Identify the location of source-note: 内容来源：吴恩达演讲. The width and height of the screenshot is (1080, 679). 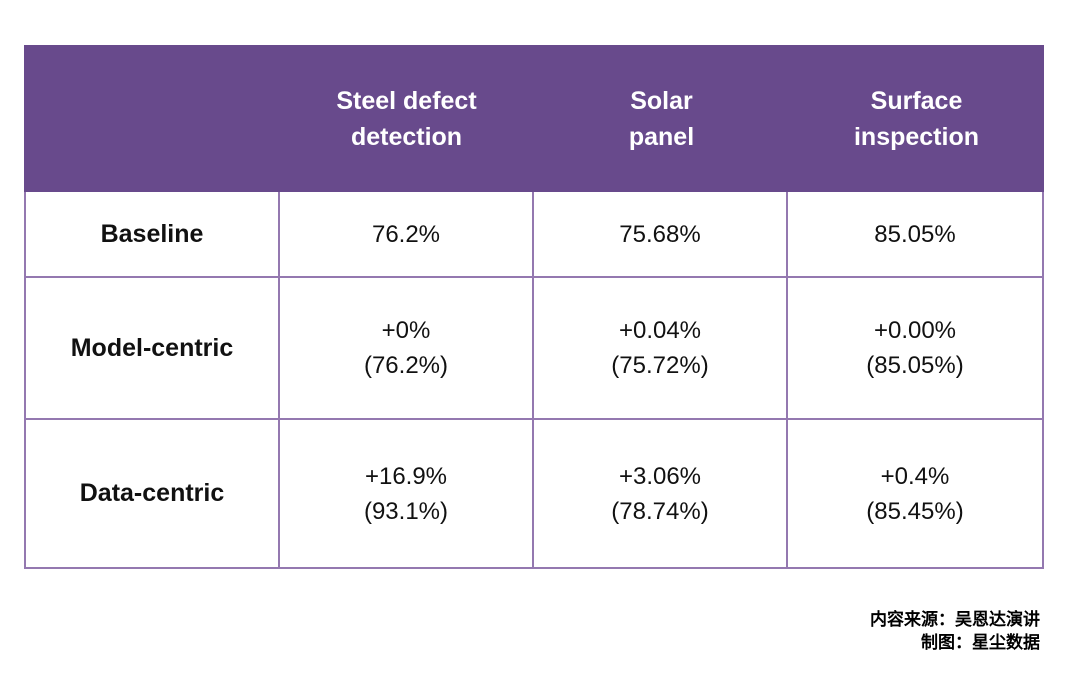
(955, 619).